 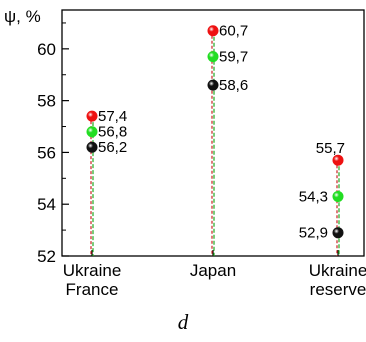 What do you see at coordinates (213, 270) in the screenshot?
I see `x-tick-label: Japan` at bounding box center [213, 270].